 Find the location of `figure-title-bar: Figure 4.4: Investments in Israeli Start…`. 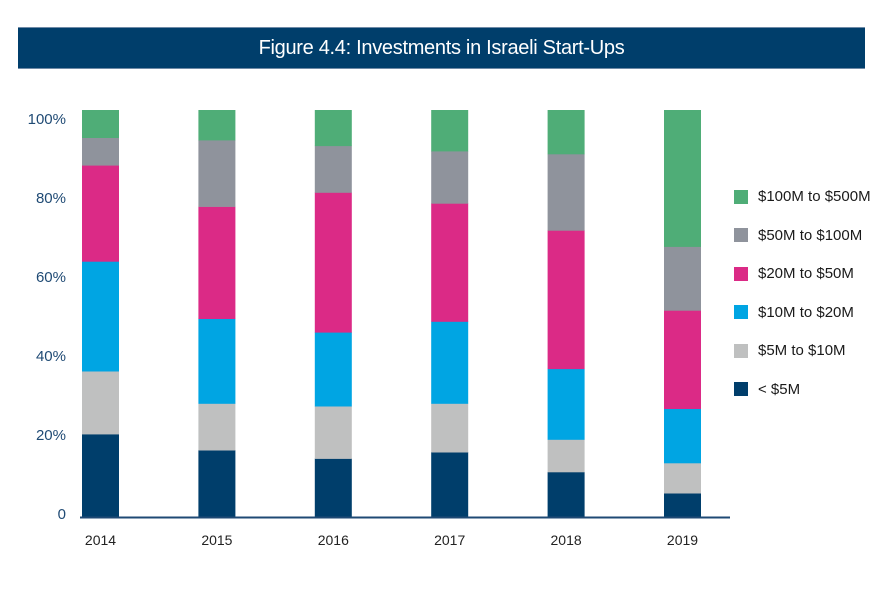

figure-title-bar: Figure 4.4: Investments in Israeli Start… is located at coordinates (441, 48).